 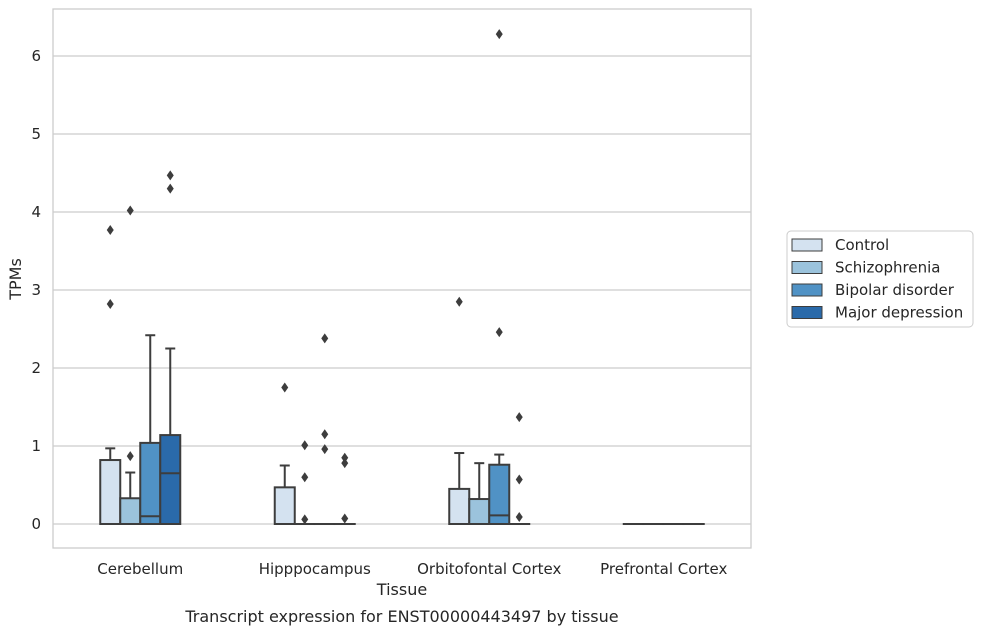 What do you see at coordinates (36, 56) in the screenshot?
I see `y-tick-label: 6` at bounding box center [36, 56].